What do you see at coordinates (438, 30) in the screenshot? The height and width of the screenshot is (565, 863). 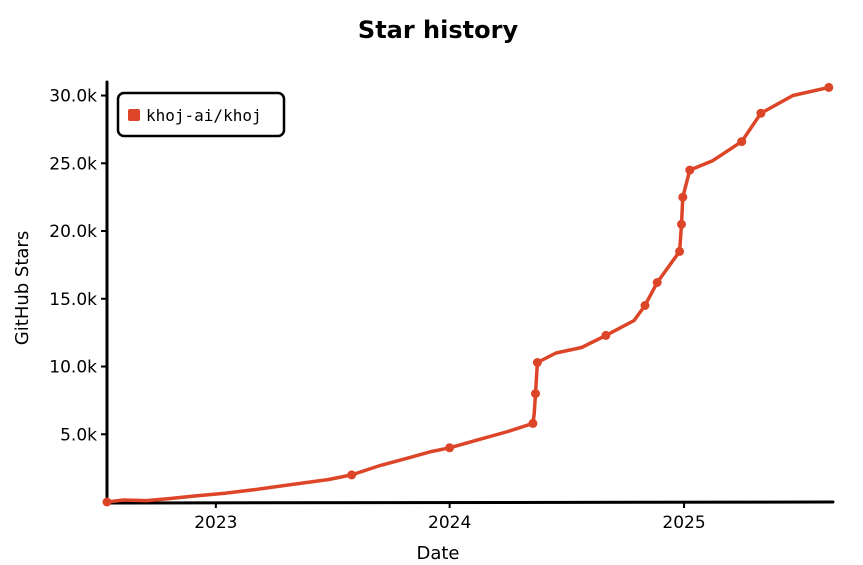 I see `chart-title: Star history` at bounding box center [438, 30].